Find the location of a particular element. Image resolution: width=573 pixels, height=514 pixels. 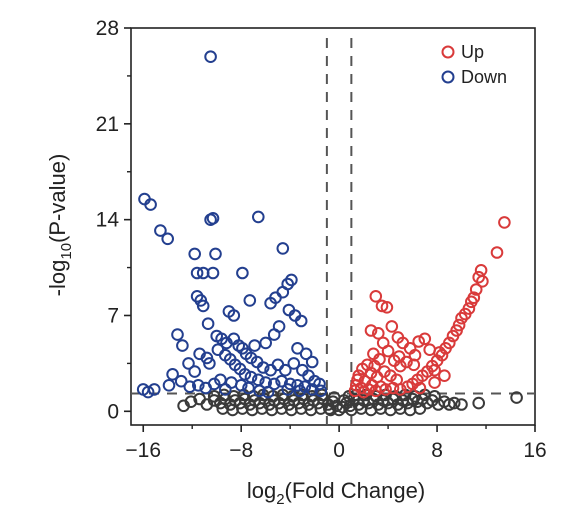

x-tick-label: −16 is located at coordinates (143, 450).